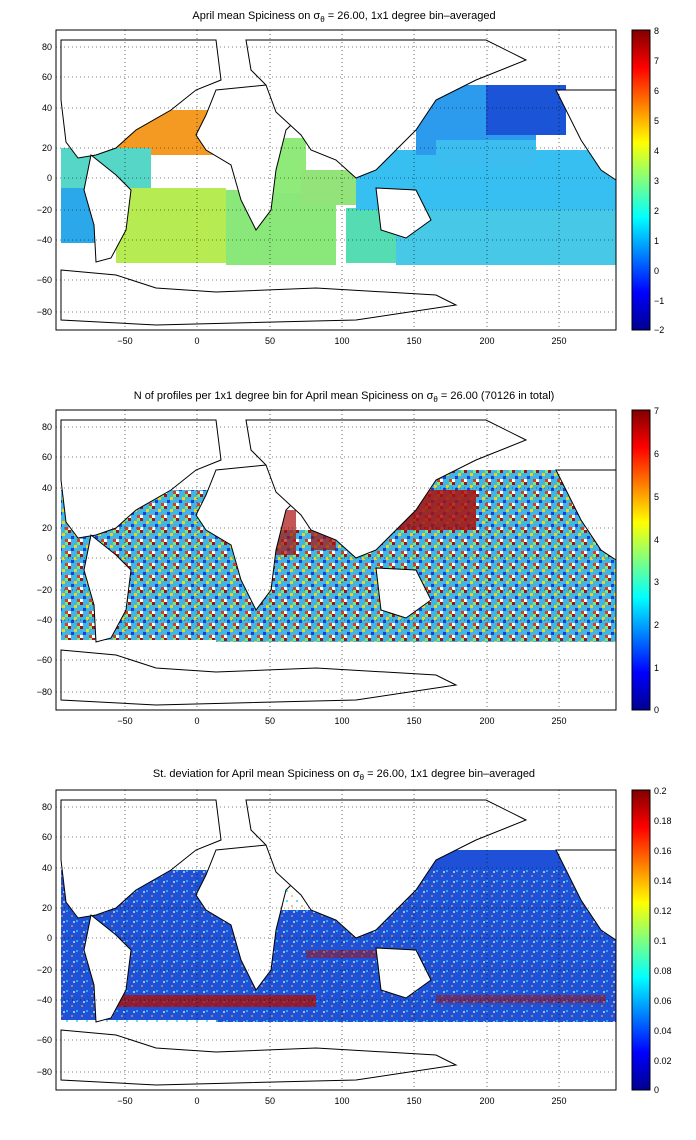 This screenshot has width=696, height=1140. What do you see at coordinates (659, 330) in the screenshot?
I see `svg-text: −2` at bounding box center [659, 330].